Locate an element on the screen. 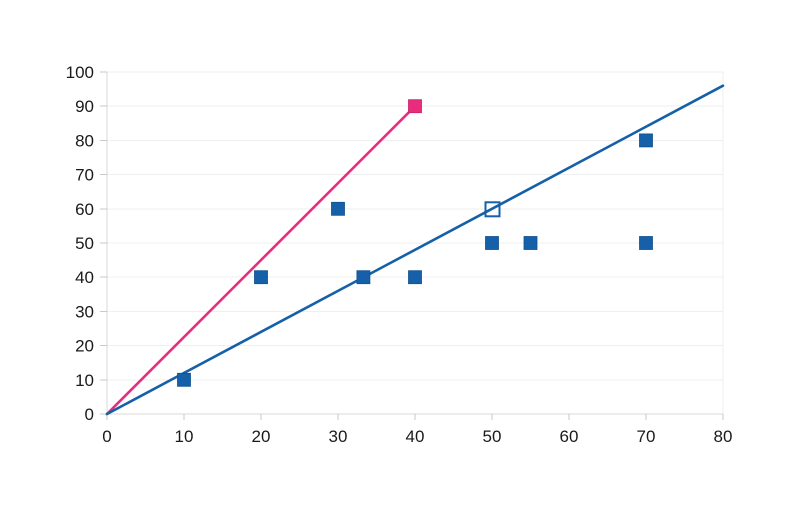 This screenshot has height=511, width=800. x-tick-label: 80 is located at coordinates (723, 436).